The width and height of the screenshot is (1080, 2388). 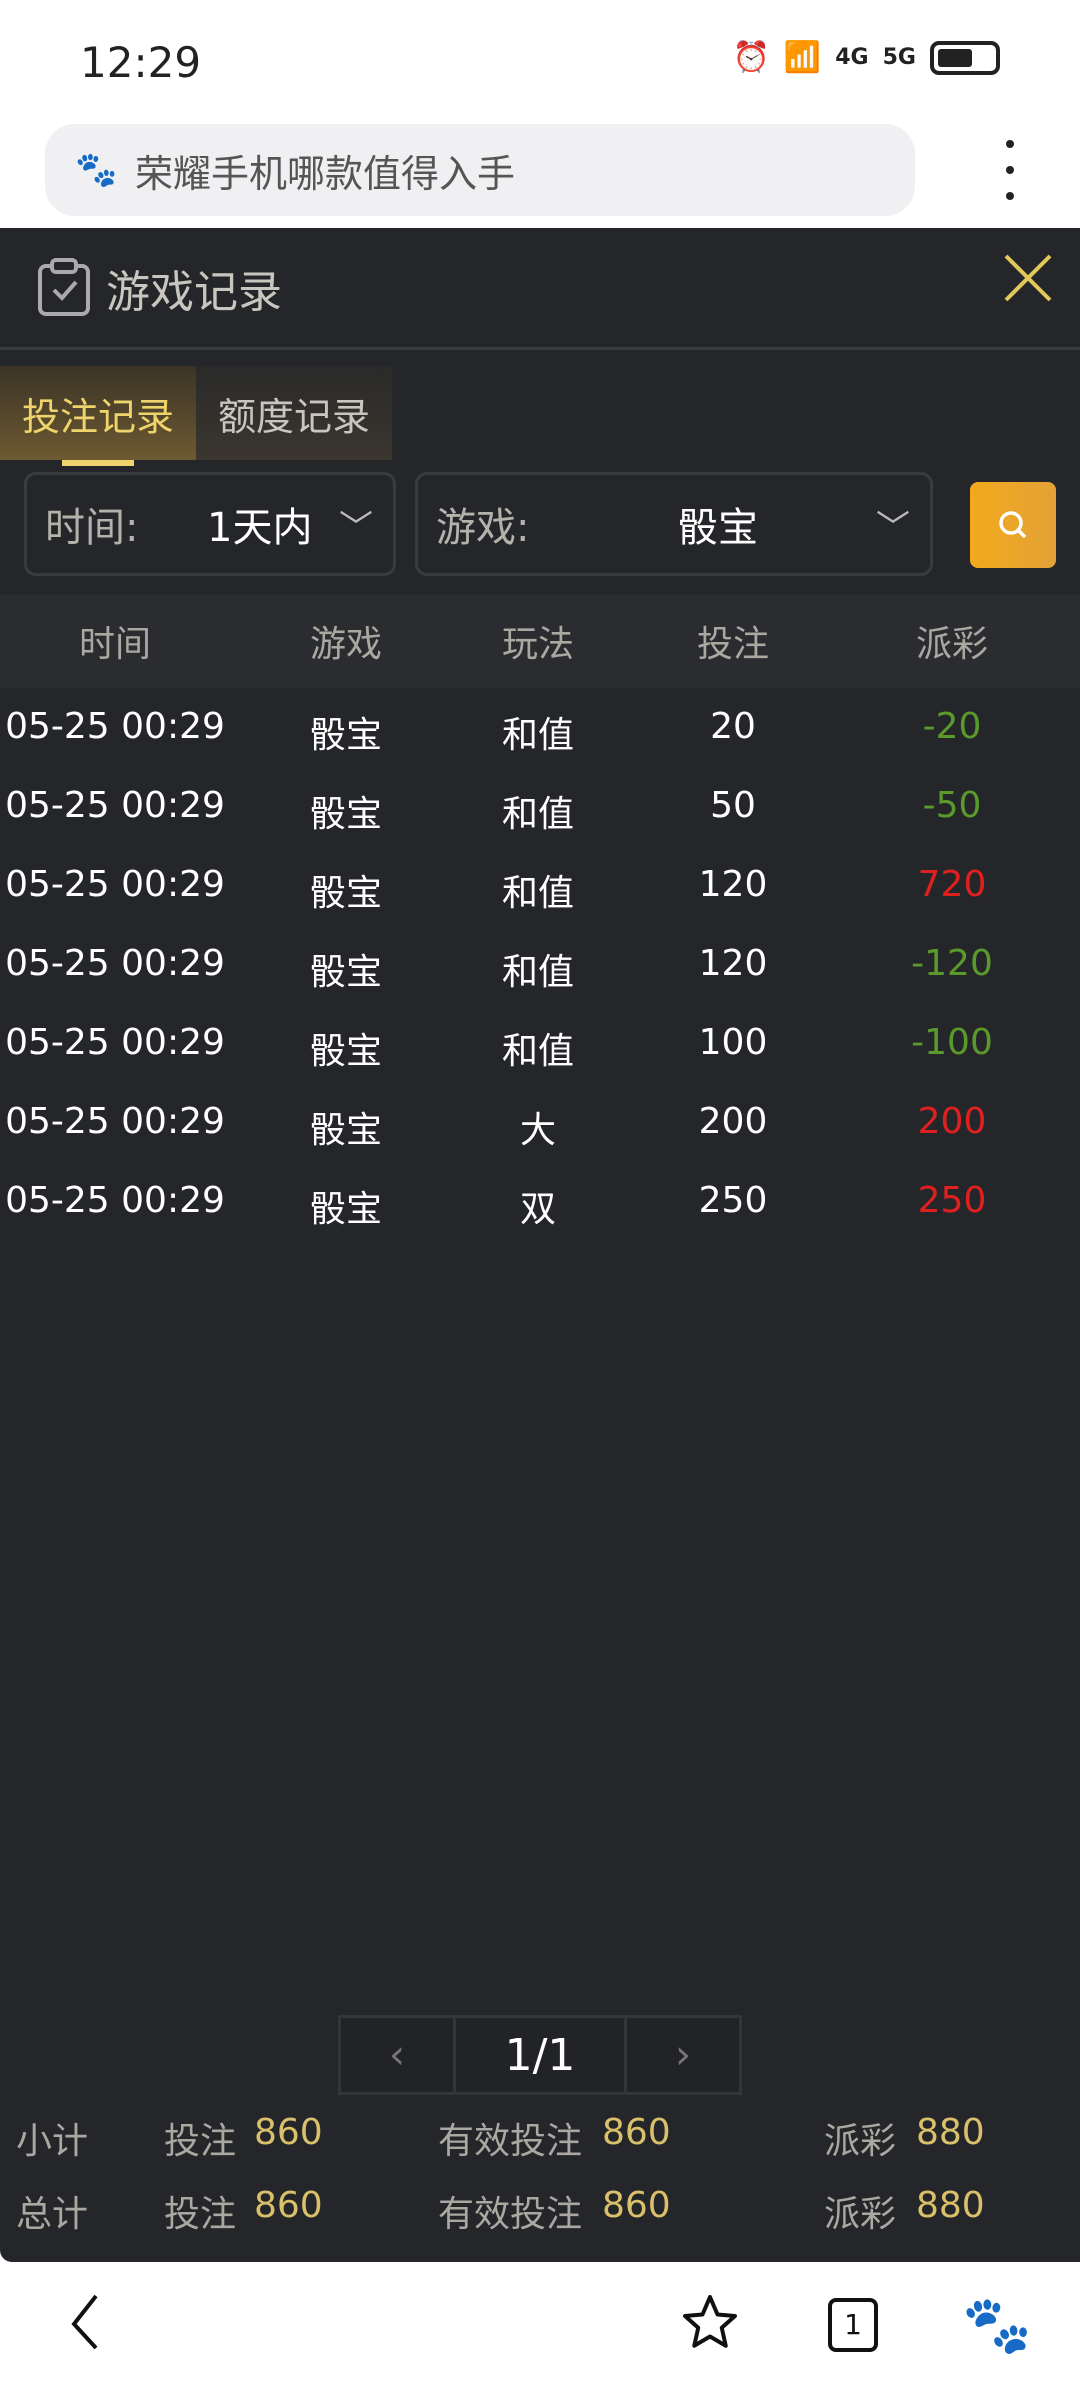 I want to click on next-page-button: ›, so click(x=683, y=2055).